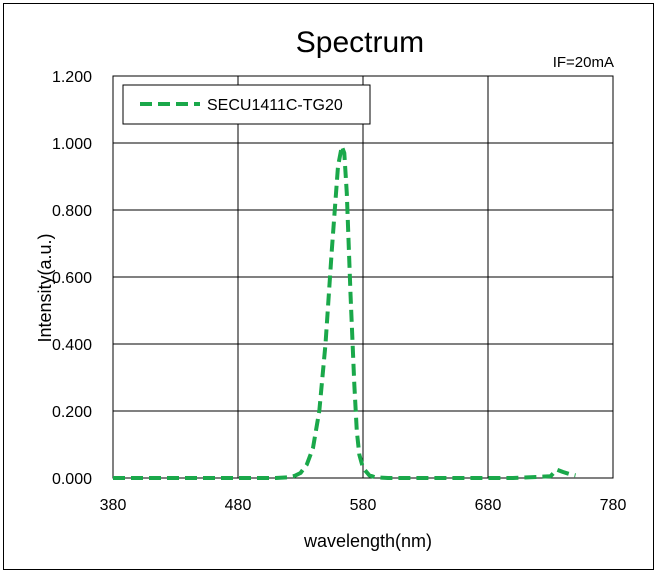 The image size is (659, 575). I want to click on x-tick-label: 680, so click(488, 505).